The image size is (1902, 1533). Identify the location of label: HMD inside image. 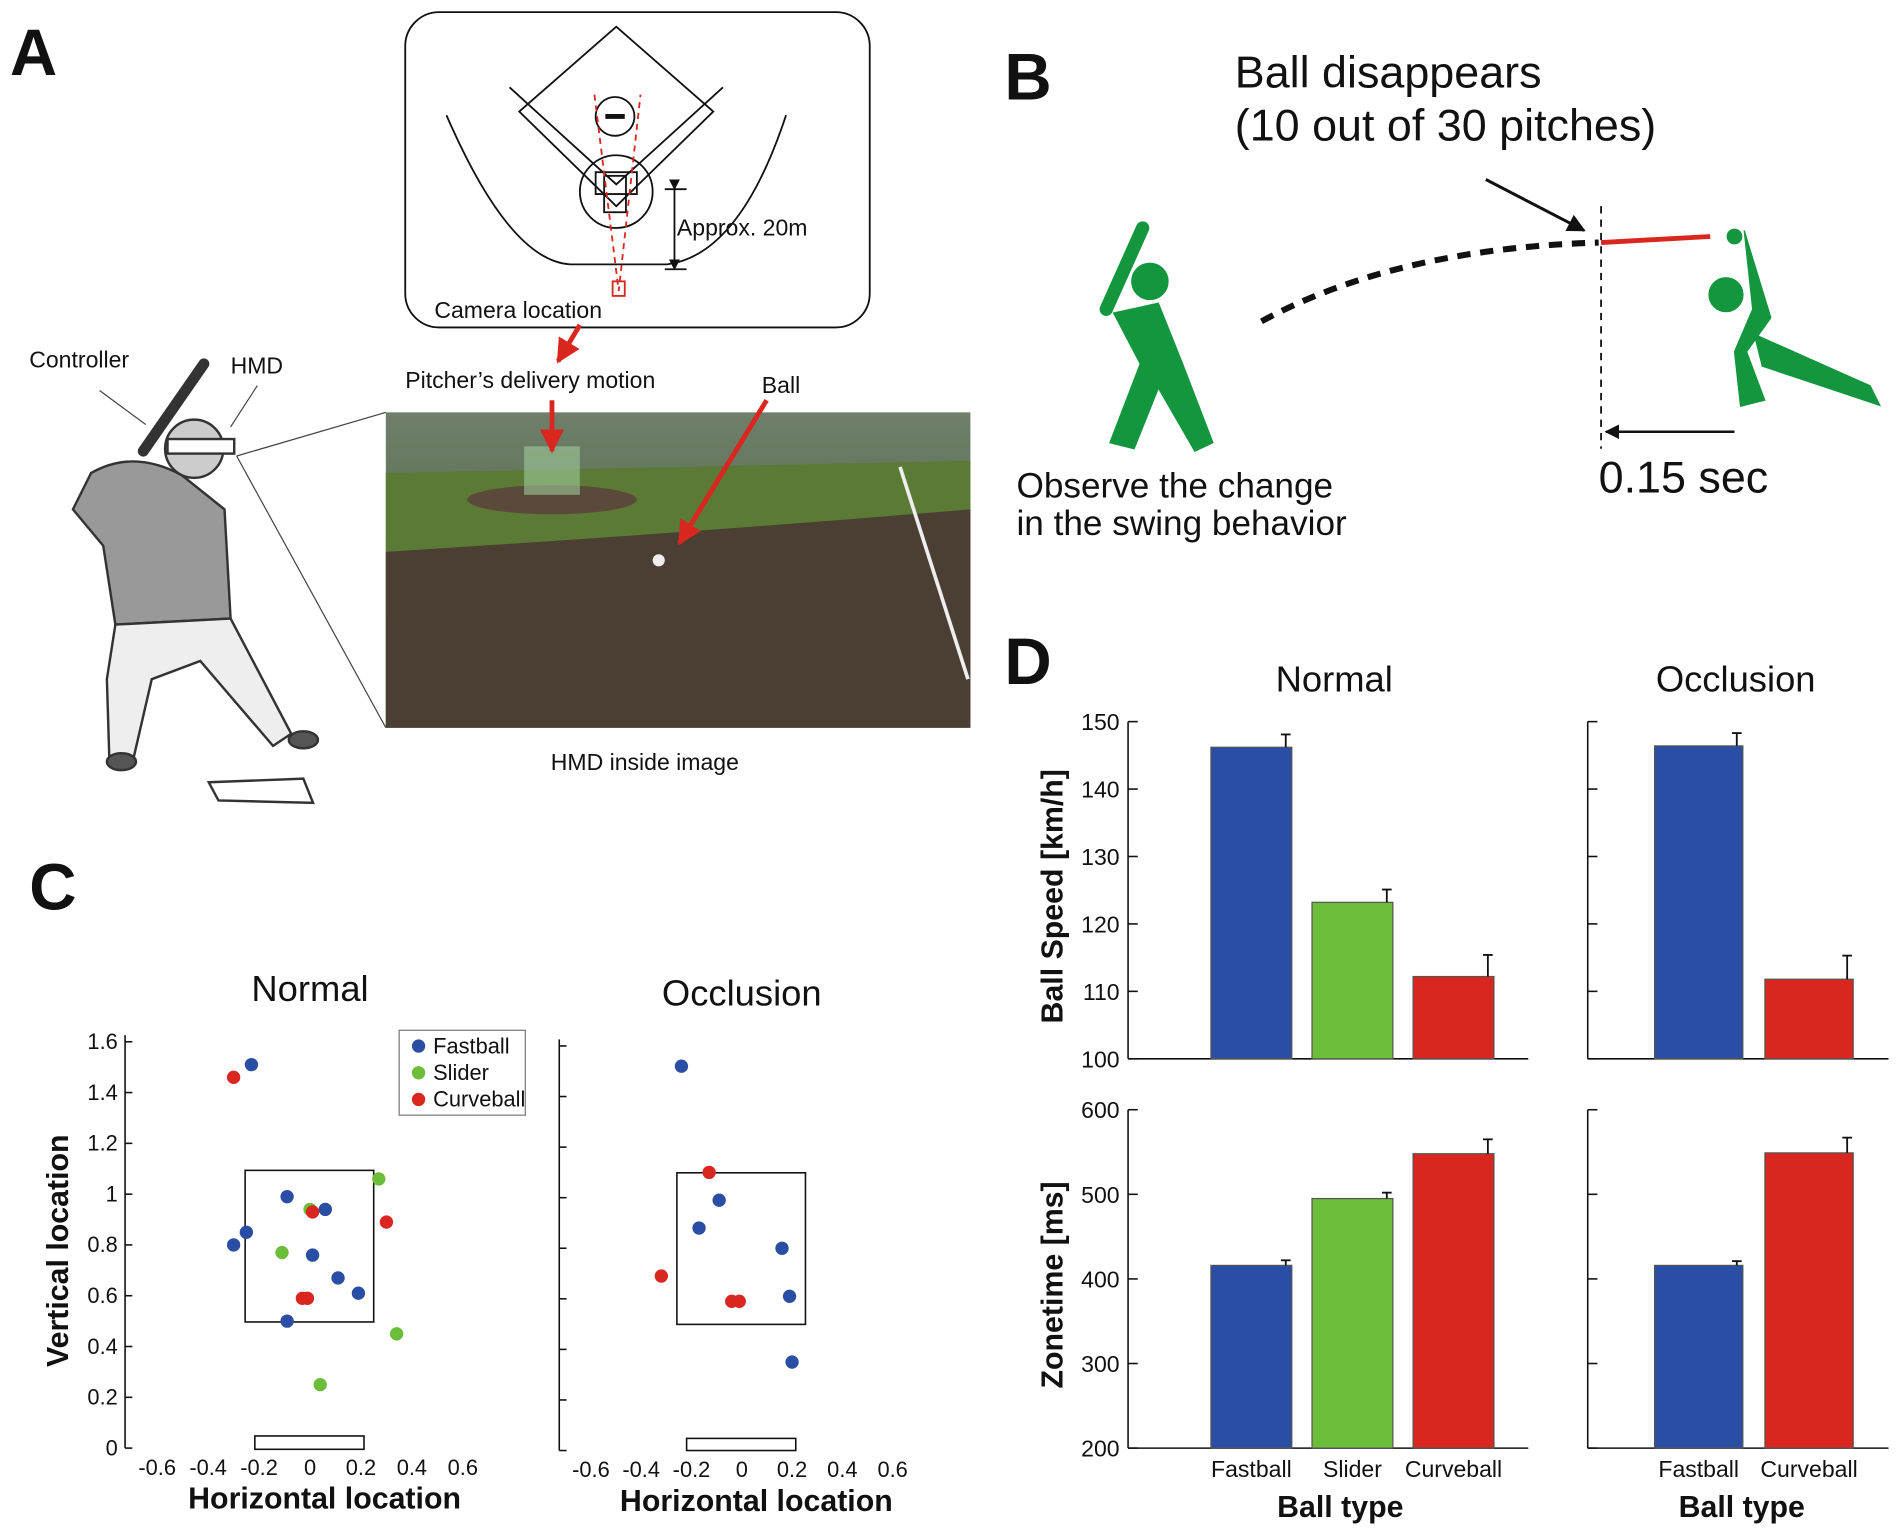
(645, 762).